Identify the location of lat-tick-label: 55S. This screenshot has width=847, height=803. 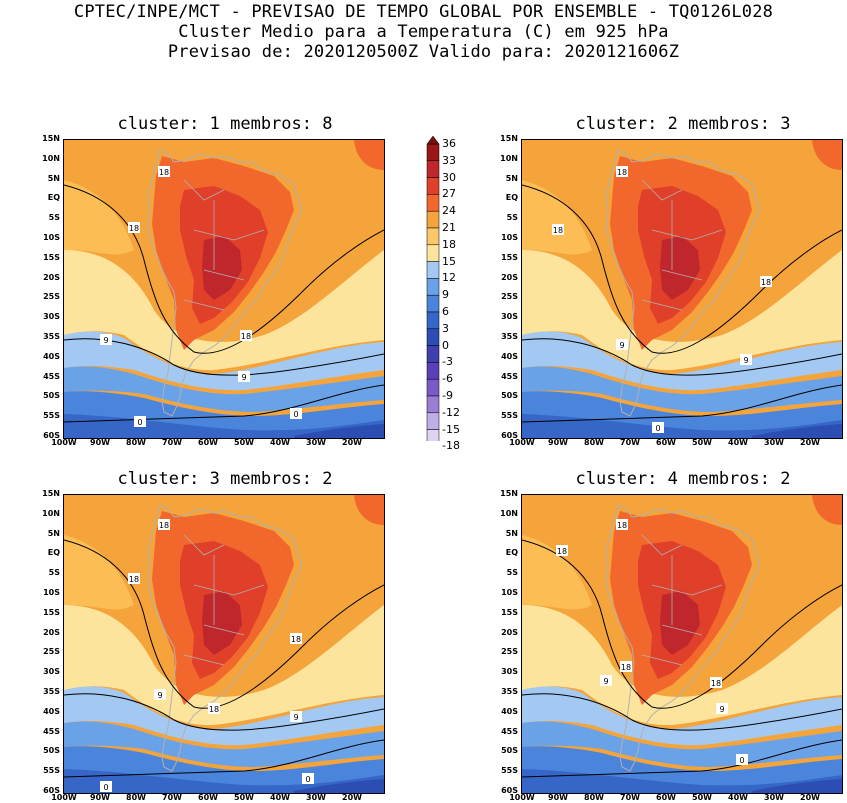
(51, 416).